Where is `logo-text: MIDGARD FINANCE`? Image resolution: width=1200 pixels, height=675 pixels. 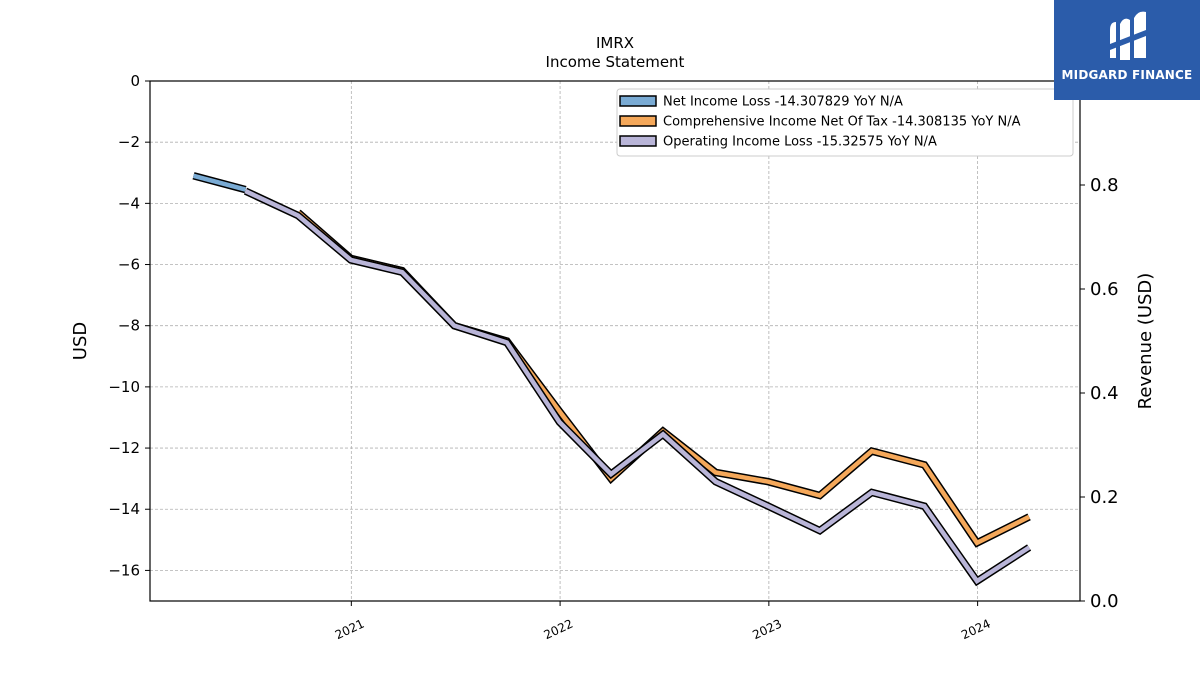 logo-text: MIDGARD FINANCE is located at coordinates (1127, 75).